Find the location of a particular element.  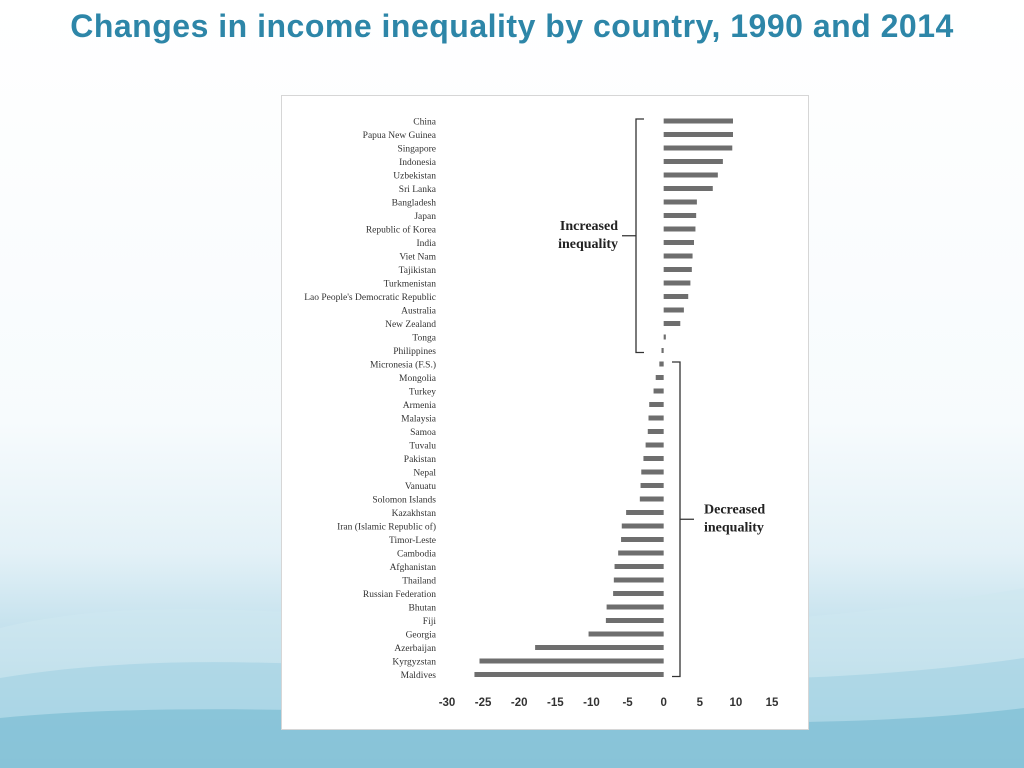

category-label: Tonga is located at coordinates (424, 339).